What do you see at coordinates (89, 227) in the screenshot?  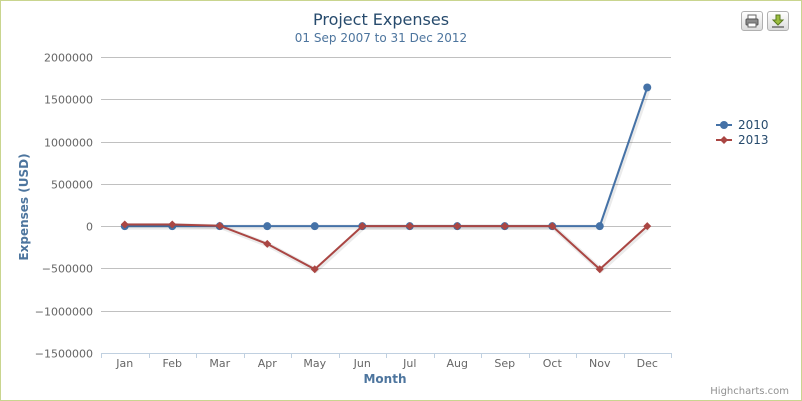 I see `y-tick-label: 0` at bounding box center [89, 227].